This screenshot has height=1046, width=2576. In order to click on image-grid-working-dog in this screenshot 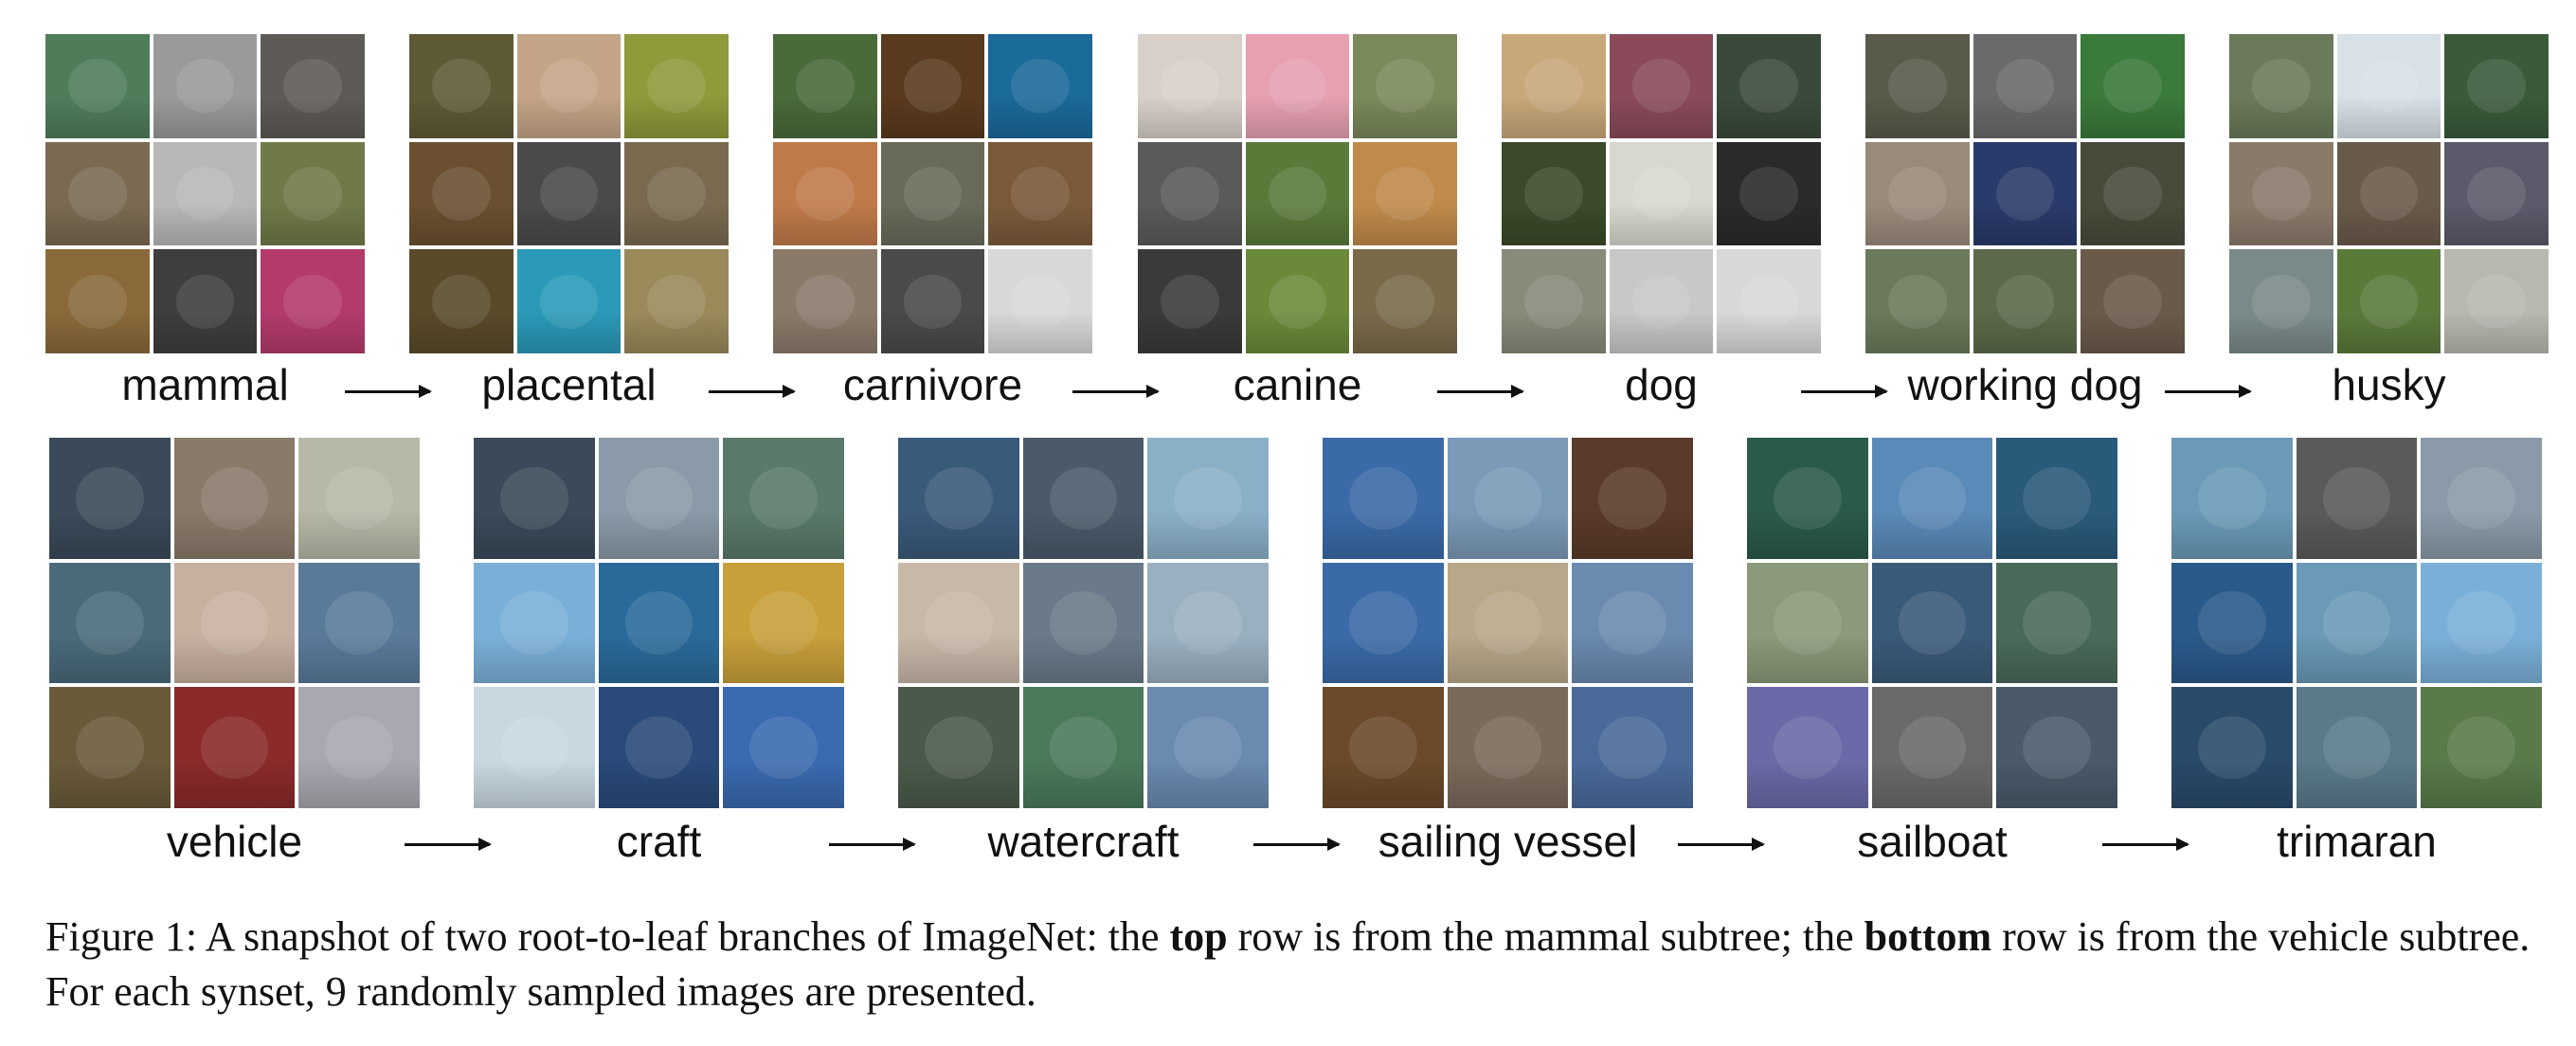, I will do `click(2025, 193)`.